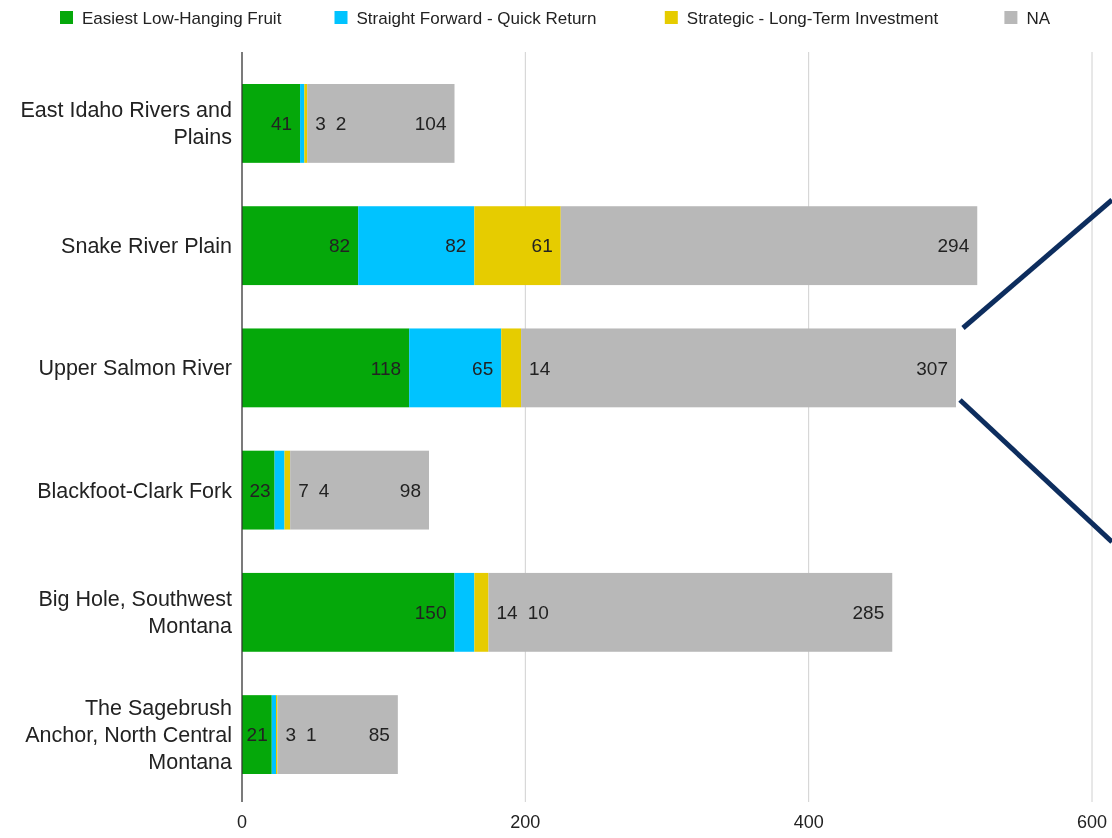 The width and height of the screenshot is (1112, 838). I want to click on y-tick-label: The Sagebrush Anchor, North Central Montana, so click(129, 735).